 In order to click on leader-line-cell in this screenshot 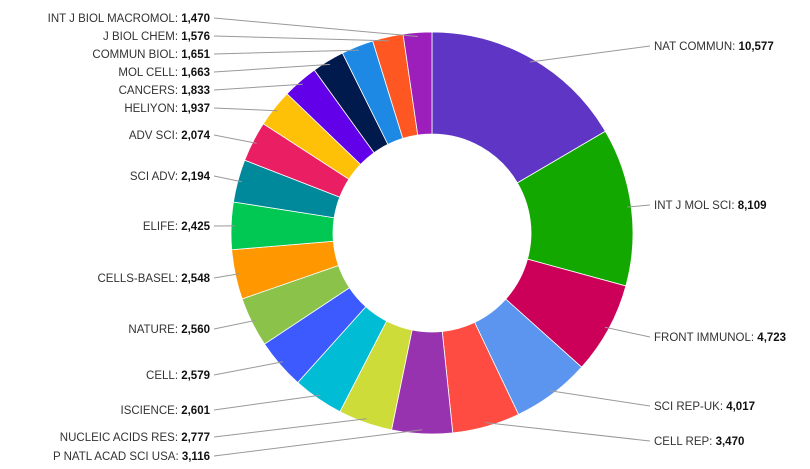, I will do `click(248, 368)`.